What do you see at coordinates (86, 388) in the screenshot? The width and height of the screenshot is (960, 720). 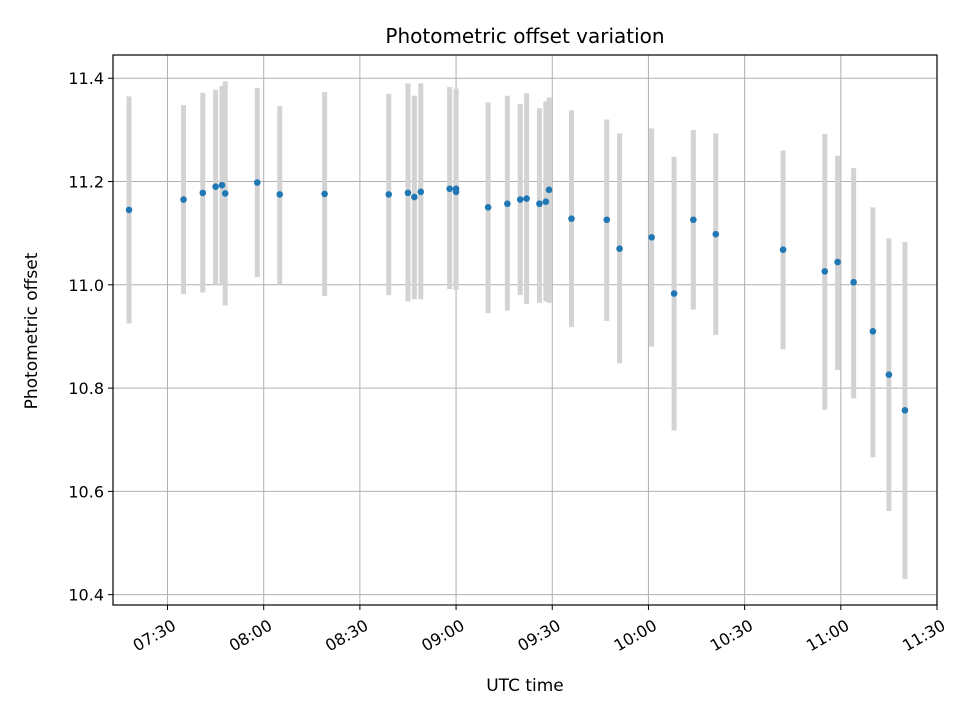 I see `y-tick-label: 10.8` at bounding box center [86, 388].